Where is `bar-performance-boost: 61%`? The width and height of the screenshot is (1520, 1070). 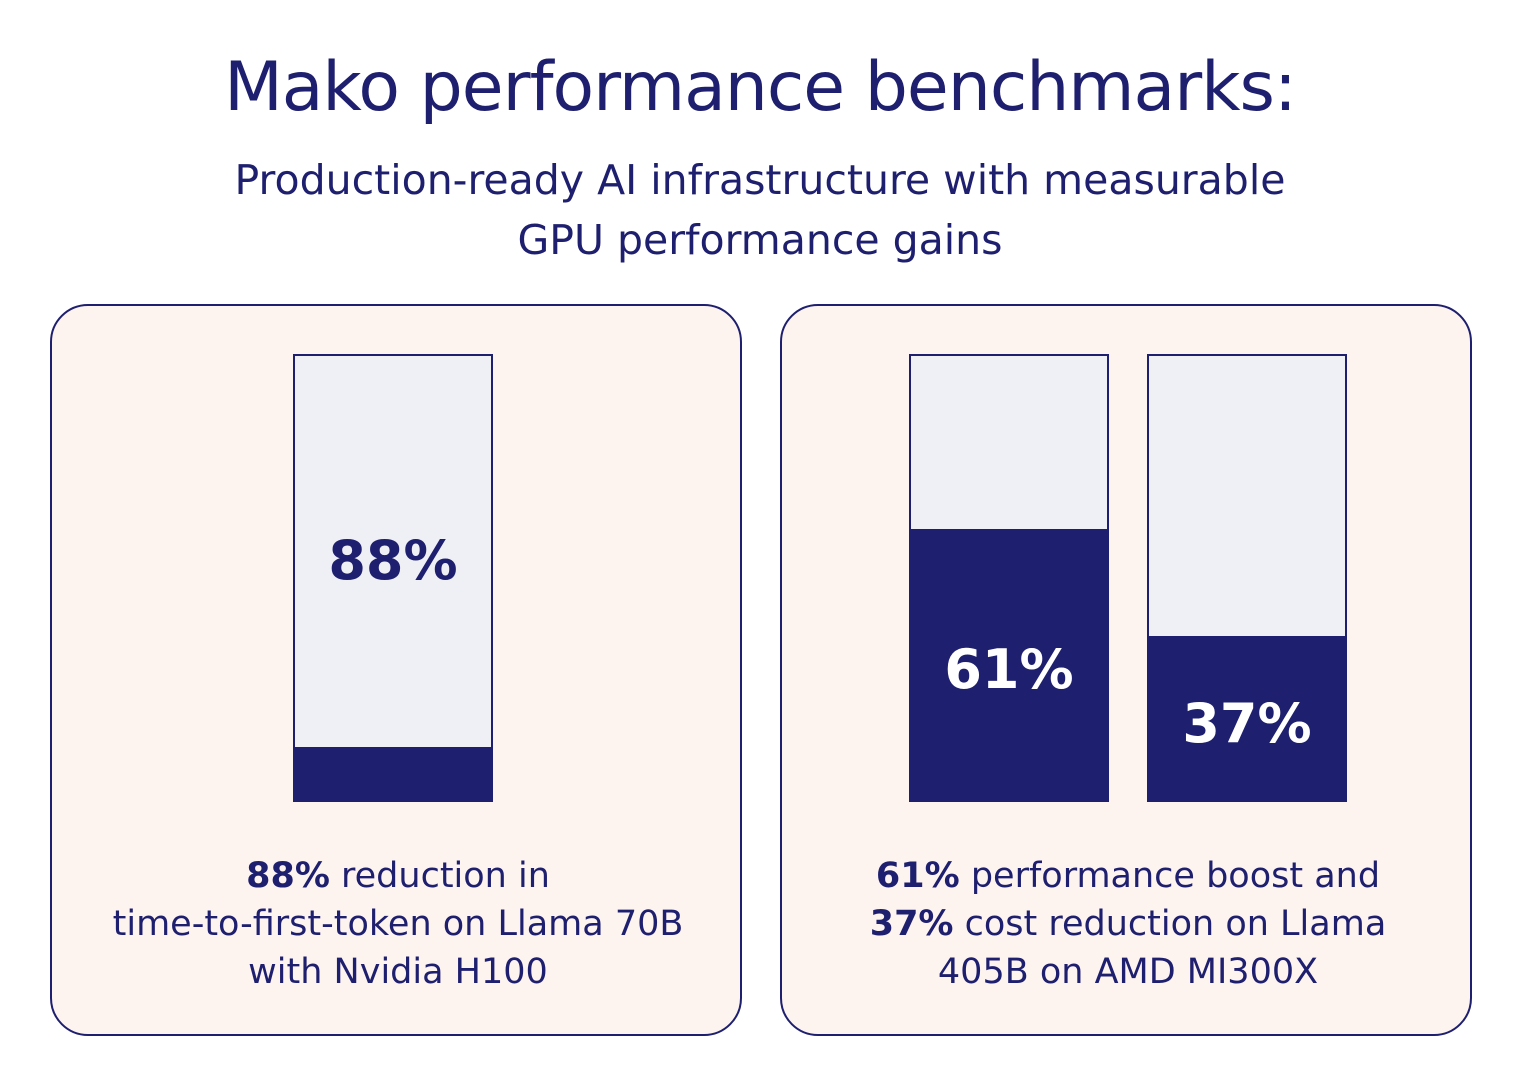
bar-performance-boost: 61% is located at coordinates (1009, 578).